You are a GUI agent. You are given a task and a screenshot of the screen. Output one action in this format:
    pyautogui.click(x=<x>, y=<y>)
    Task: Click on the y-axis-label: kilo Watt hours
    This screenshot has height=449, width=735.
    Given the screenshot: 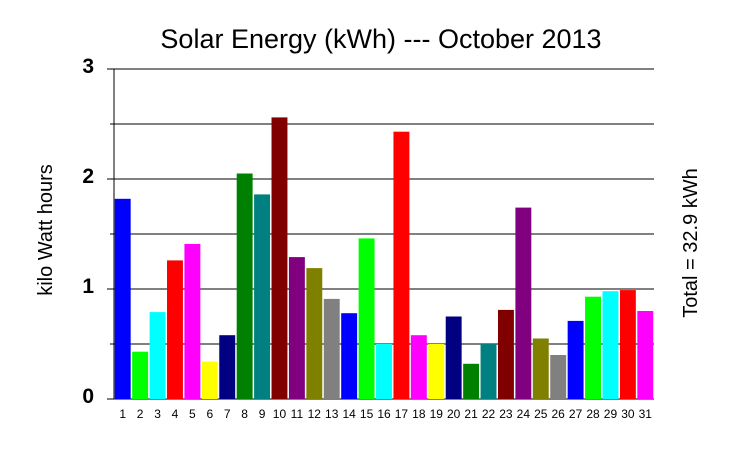 What is the action you would take?
    pyautogui.click(x=46, y=230)
    